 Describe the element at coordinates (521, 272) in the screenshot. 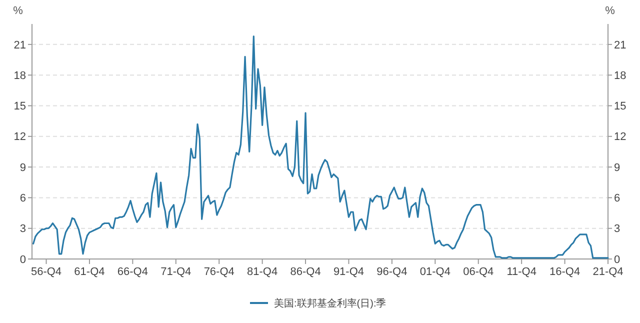

I see `x-tick-label: 11-Q4` at that location.